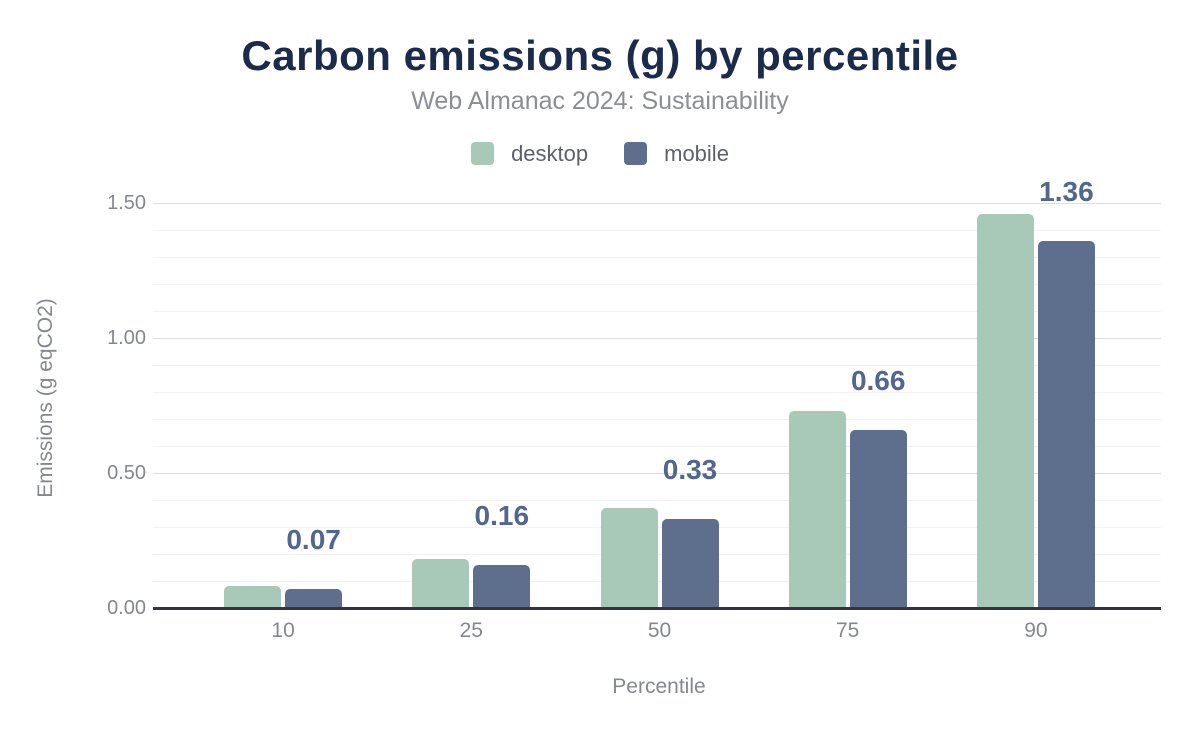 The width and height of the screenshot is (1200, 742). I want to click on y-tick-label: 0.00, so click(126, 608).